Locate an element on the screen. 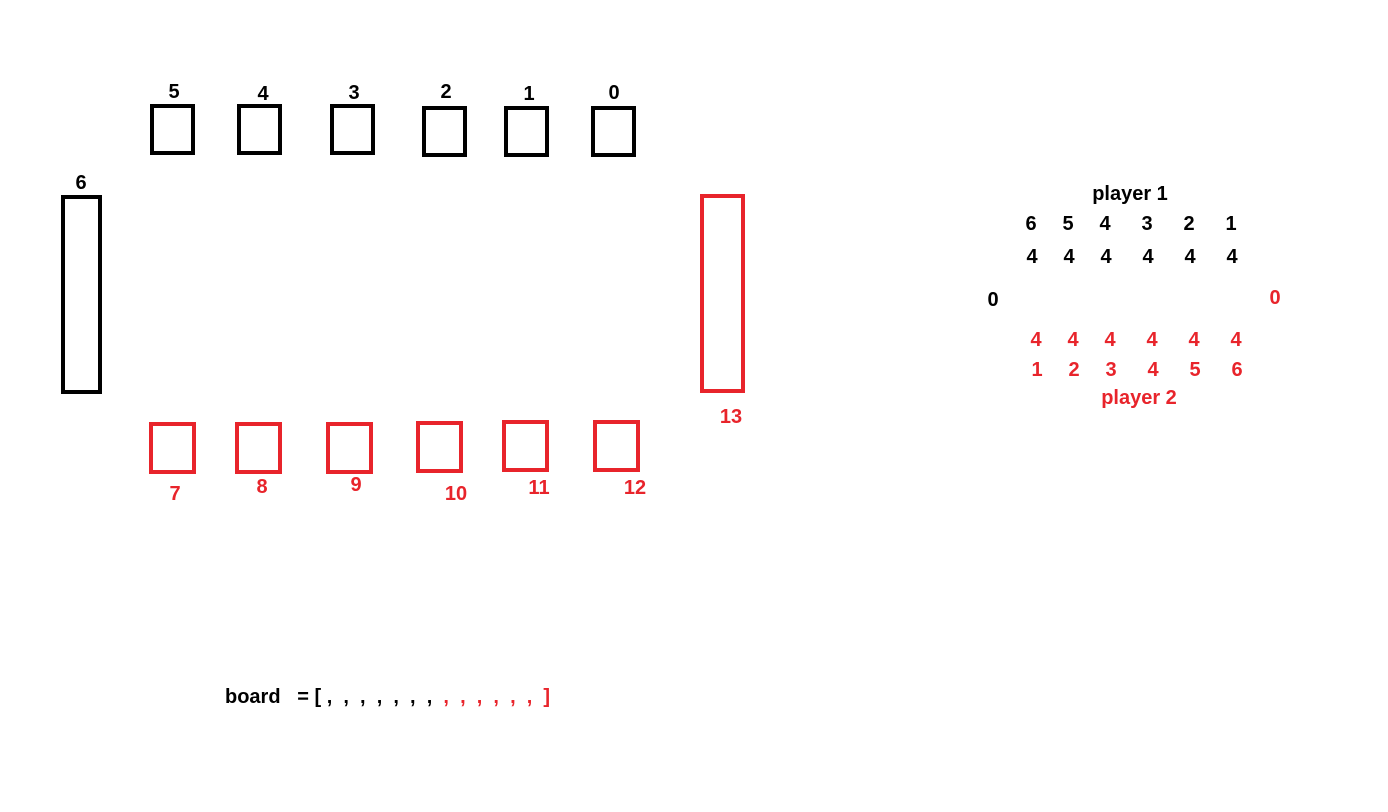 This screenshot has height=812, width=1388. store-left-label: 6 is located at coordinates (81, 183).